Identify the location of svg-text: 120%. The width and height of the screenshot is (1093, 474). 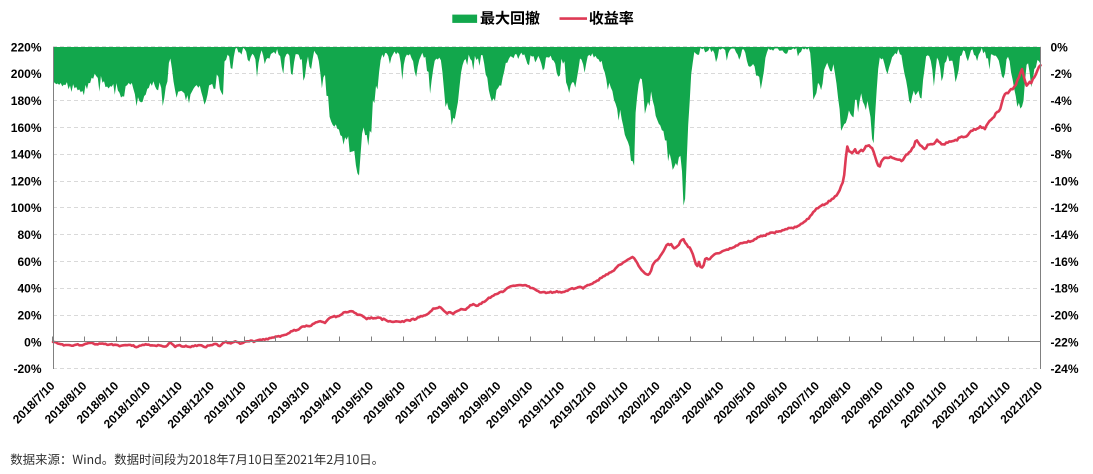
(26, 181).